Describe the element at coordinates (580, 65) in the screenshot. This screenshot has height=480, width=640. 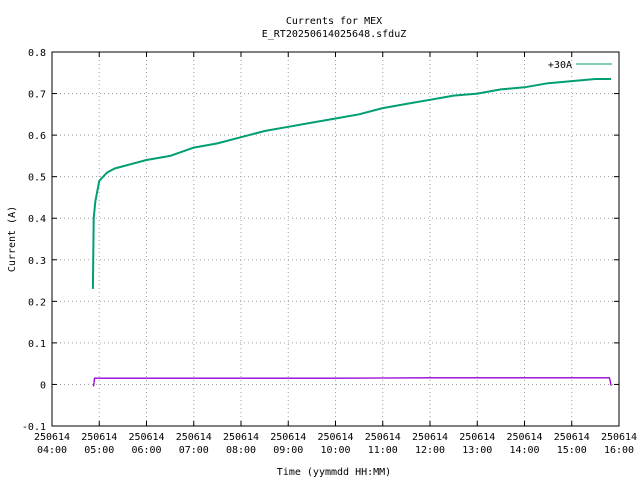
I see `legend: +30A` at that location.